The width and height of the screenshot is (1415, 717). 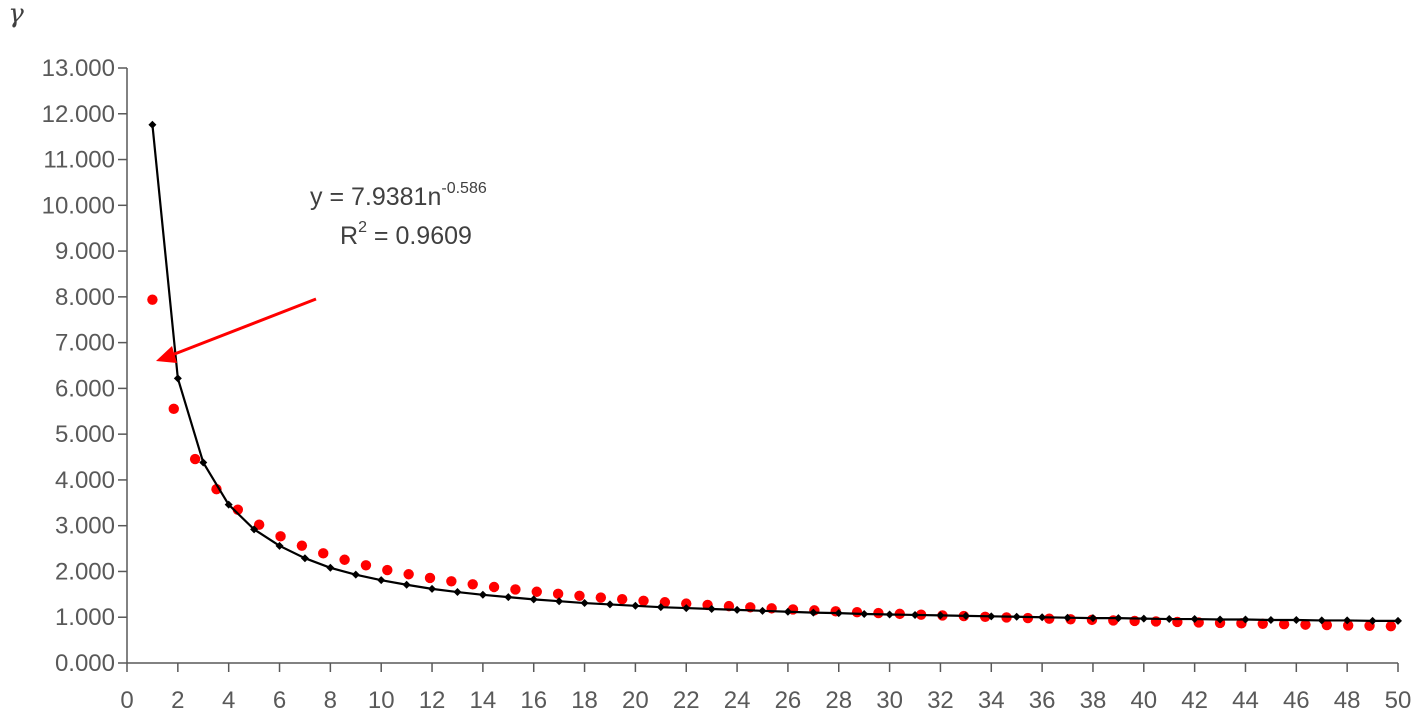 I want to click on x-tick-label: 50, so click(x=1398, y=700).